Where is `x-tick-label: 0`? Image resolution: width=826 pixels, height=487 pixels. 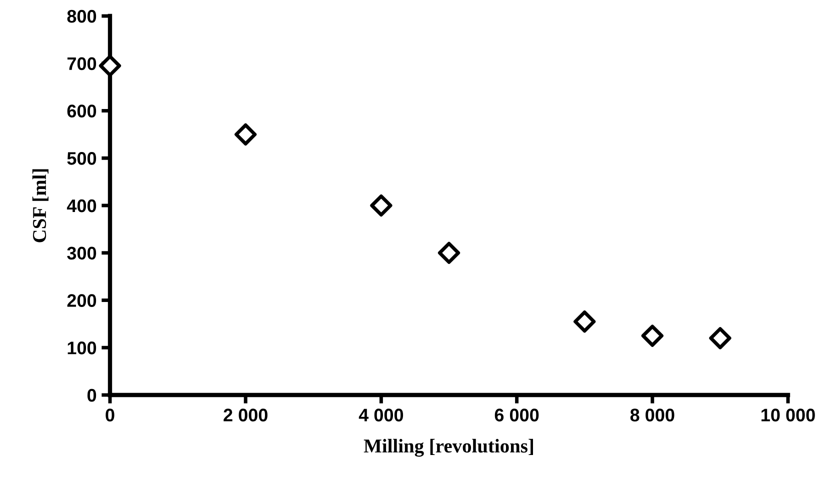 x-tick-label: 0 is located at coordinates (110, 415).